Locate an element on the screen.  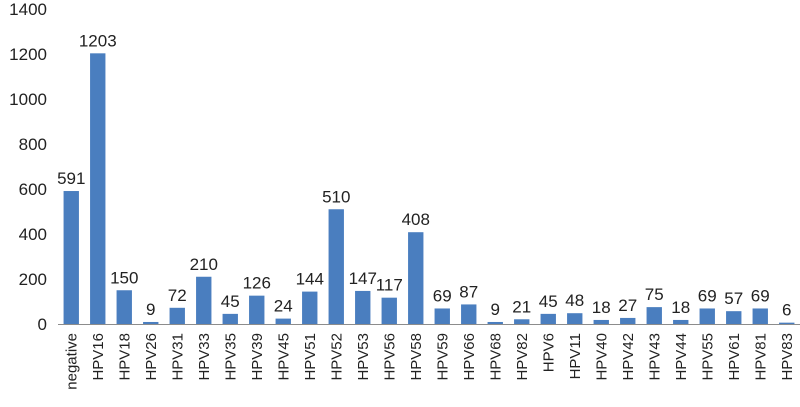
data-label: 1203 is located at coordinates (98, 40).